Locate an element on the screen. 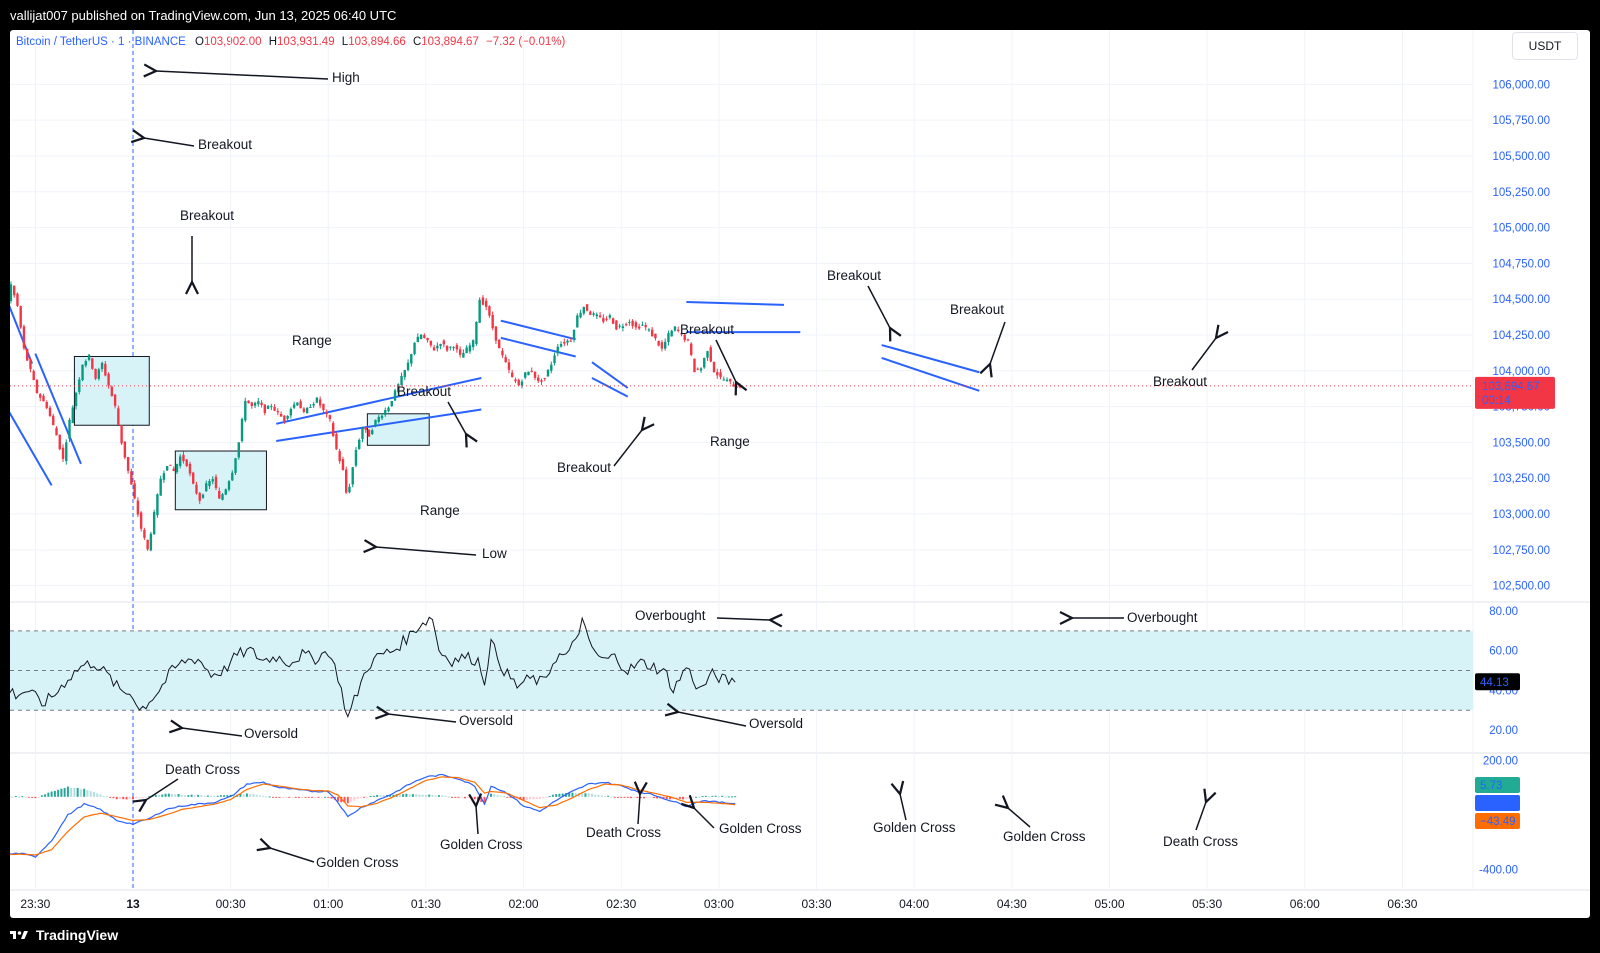 This screenshot has height=953, width=1600. price-tick-label: 103,500.00 is located at coordinates (1521, 443).